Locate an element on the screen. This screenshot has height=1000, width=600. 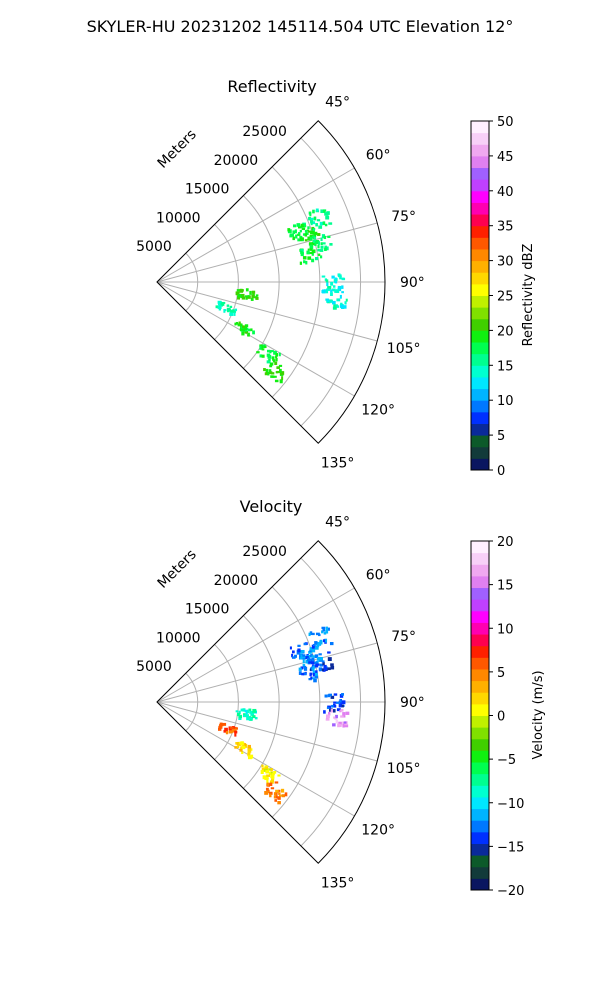
angle-tick-label: 90° is located at coordinates (412, 283).